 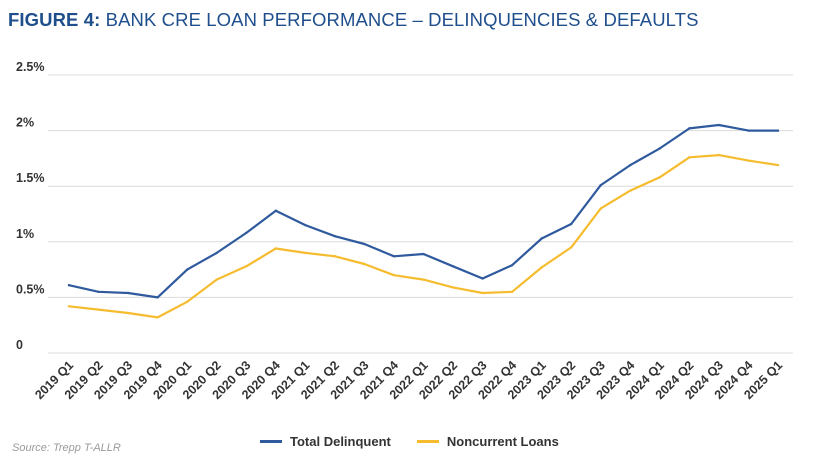 I want to click on legend-label-noncurrent-loans: Noncurrent Loans, so click(x=502, y=441).